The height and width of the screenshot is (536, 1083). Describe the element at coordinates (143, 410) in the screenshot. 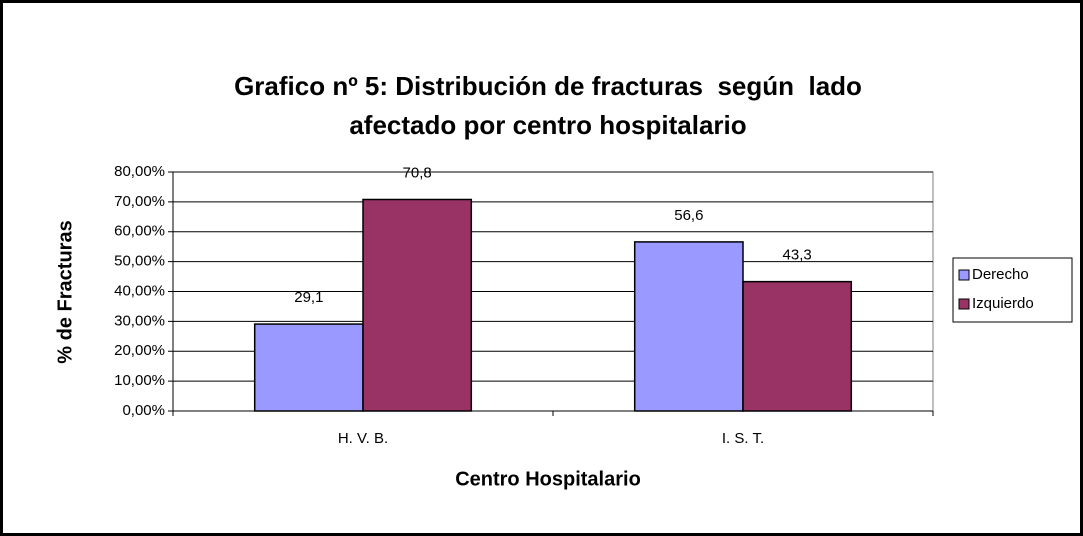

I see `y-tick-label: 0,00%` at that location.